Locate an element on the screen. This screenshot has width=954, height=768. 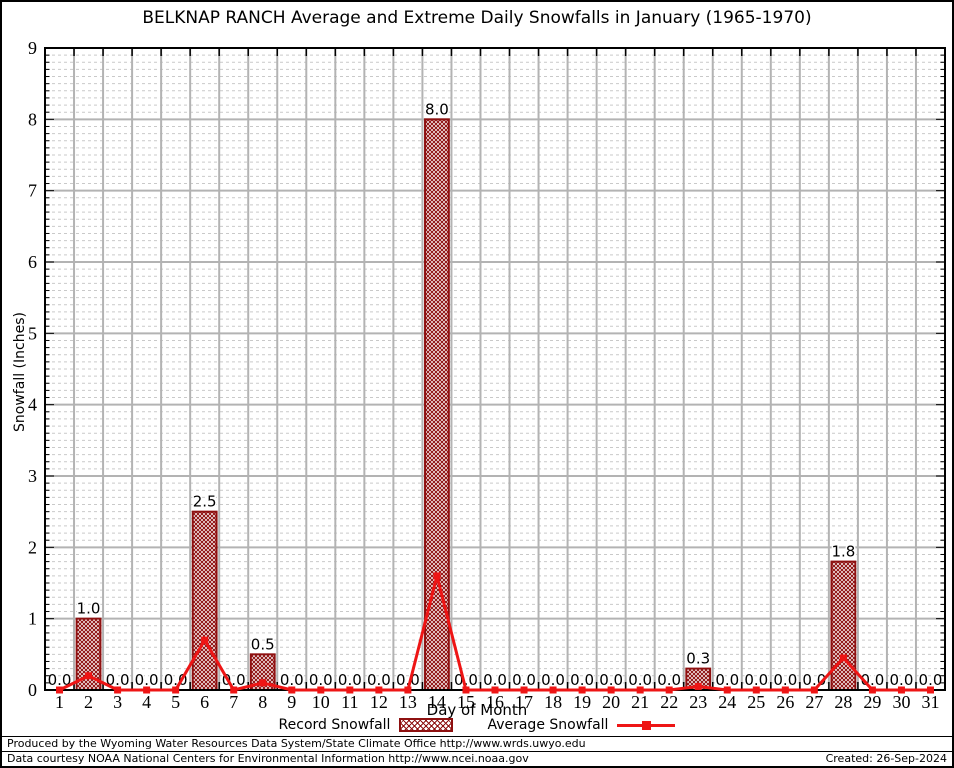
x-tick-label: 4 is located at coordinates (146, 702).